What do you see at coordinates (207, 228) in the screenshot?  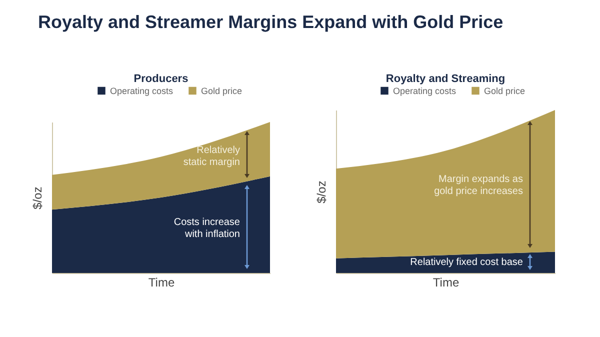 I see `annotation: Costs increase with inflation` at bounding box center [207, 228].